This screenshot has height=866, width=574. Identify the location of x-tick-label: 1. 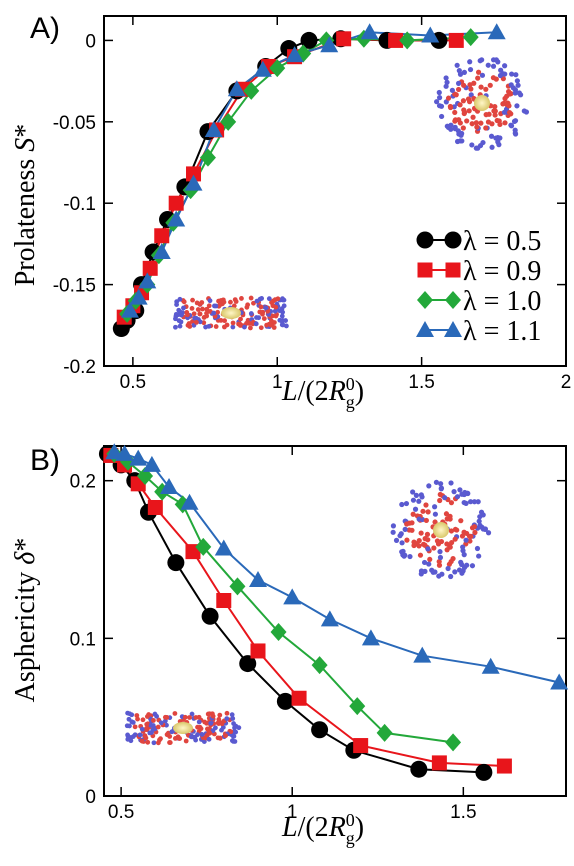
(277, 382).